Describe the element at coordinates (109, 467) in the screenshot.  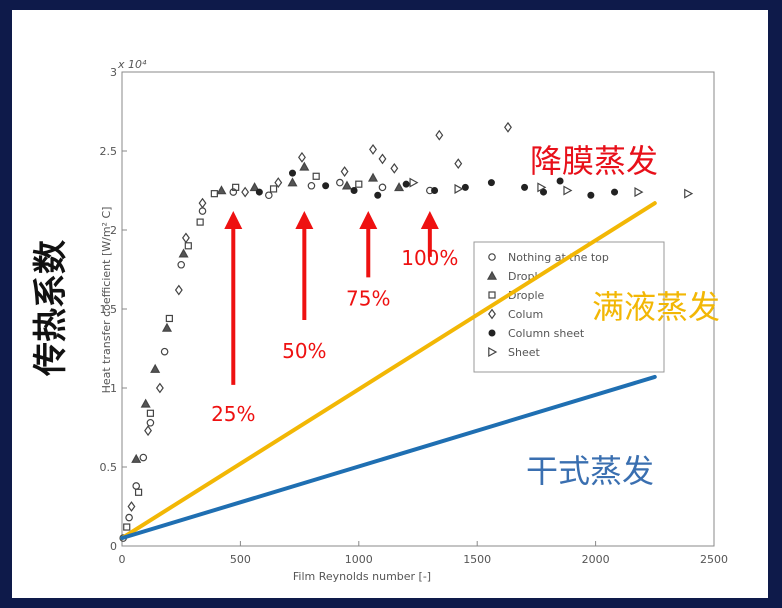
I see `y-tick-label: 0.5` at that location.